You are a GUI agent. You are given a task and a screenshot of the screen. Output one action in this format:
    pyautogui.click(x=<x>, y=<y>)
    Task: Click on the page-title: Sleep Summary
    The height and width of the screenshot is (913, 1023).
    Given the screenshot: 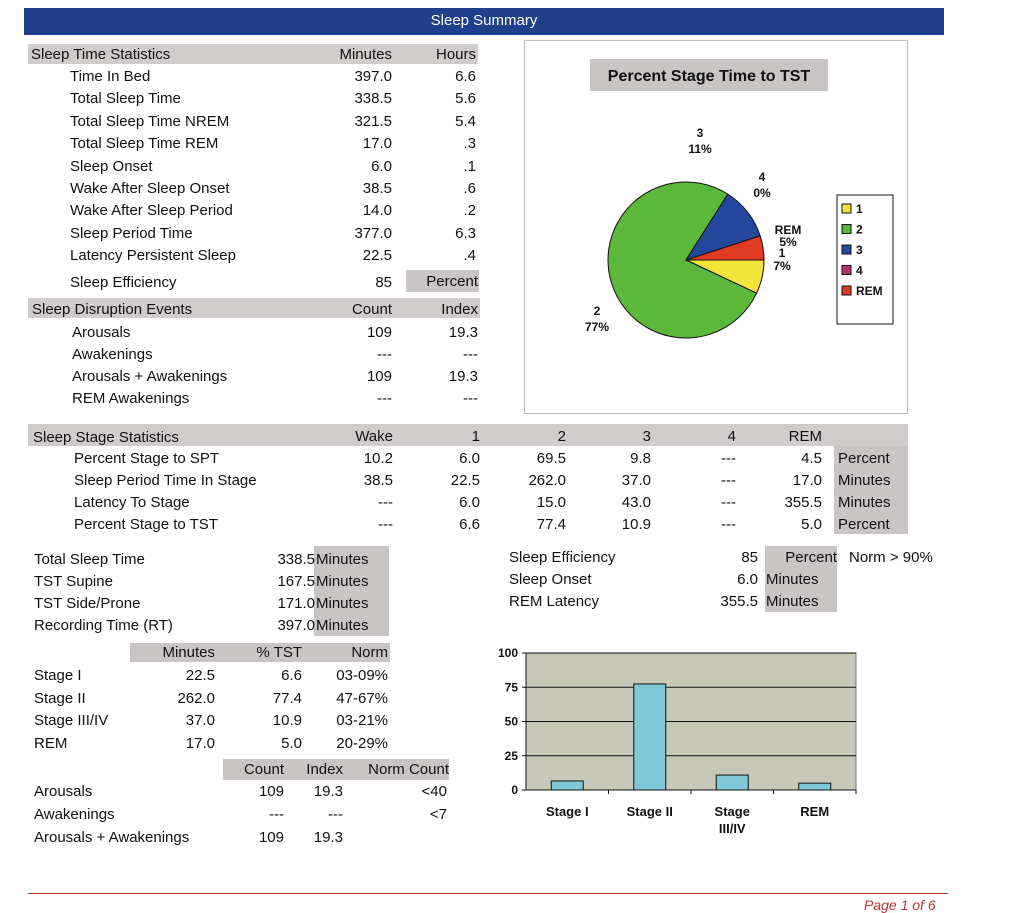 What is the action you would take?
    pyautogui.click(x=484, y=20)
    